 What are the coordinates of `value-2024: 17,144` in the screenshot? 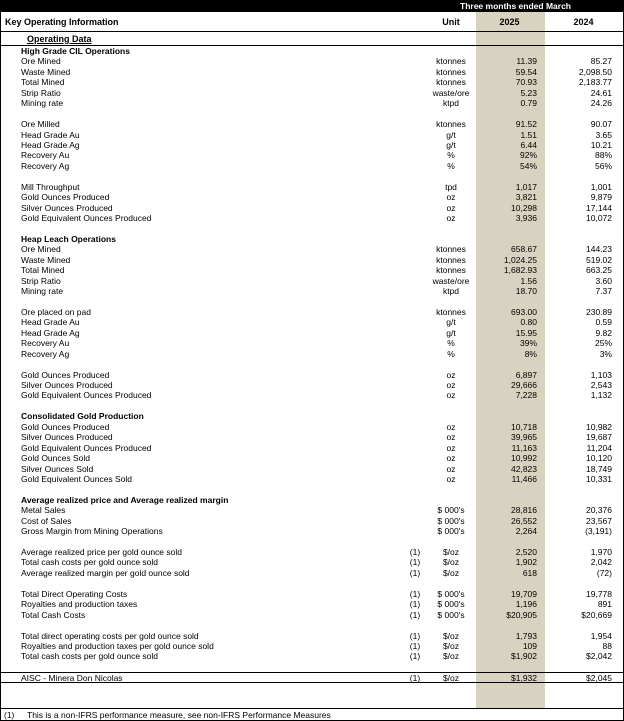 It's located at (599, 207).